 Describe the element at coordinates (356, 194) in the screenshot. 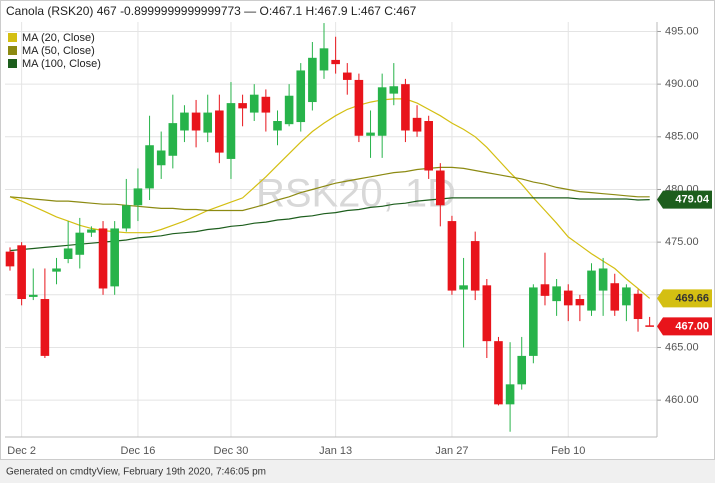

I see `watermark: RSK20, 1D` at that location.